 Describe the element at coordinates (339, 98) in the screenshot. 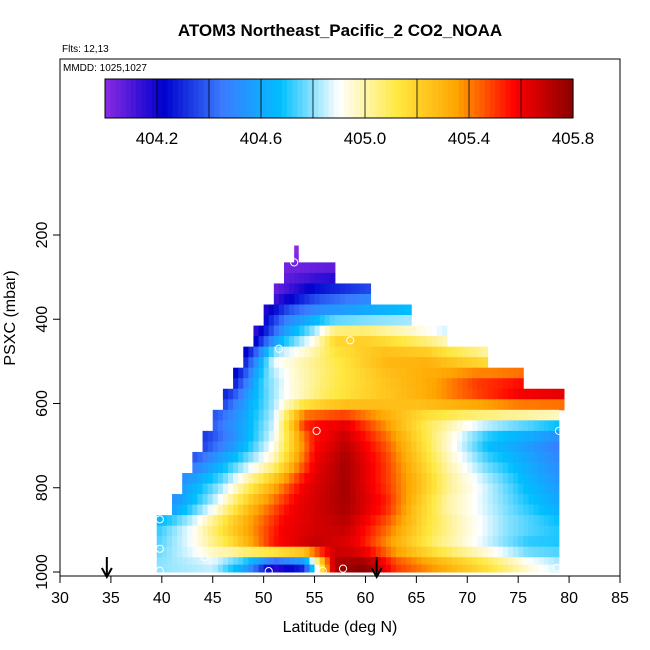

I see `colorbar` at that location.